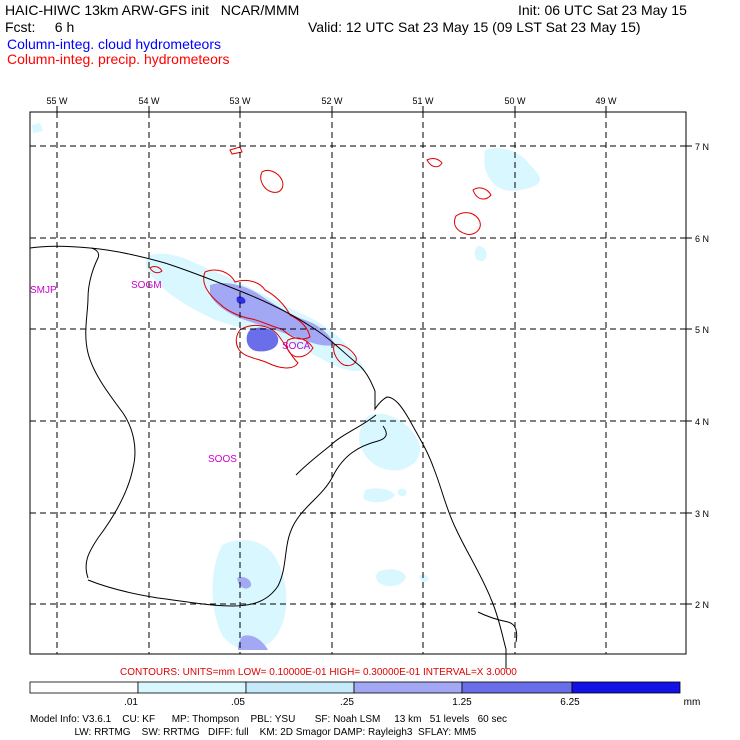 This screenshot has height=740, width=740. What do you see at coordinates (606, 101) in the screenshot?
I see `lon-label: 49 W` at bounding box center [606, 101].